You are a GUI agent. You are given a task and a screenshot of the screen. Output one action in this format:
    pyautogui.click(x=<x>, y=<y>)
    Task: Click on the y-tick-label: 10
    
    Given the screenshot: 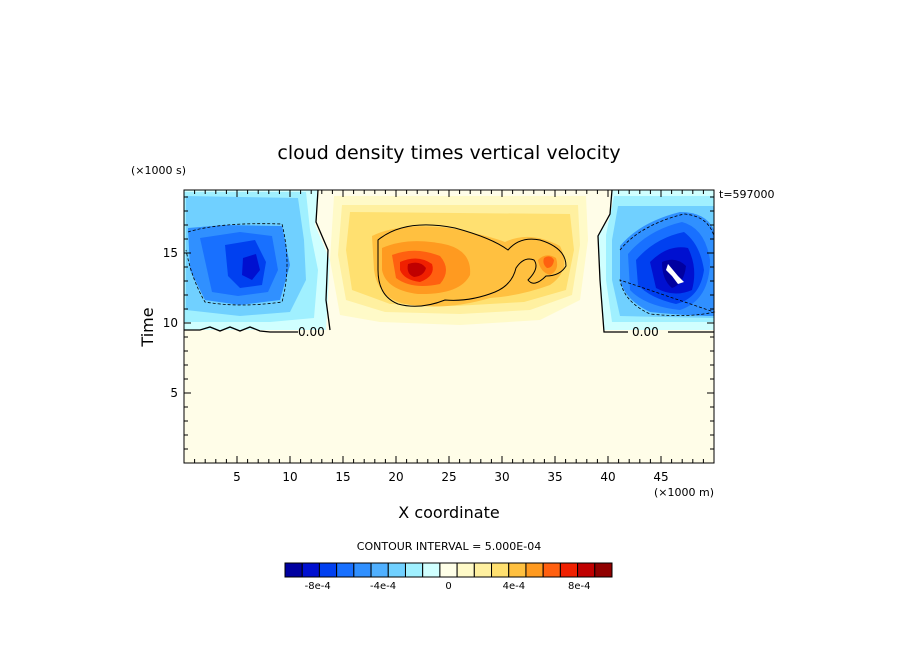 What is the action you would take?
    pyautogui.click(x=170, y=323)
    